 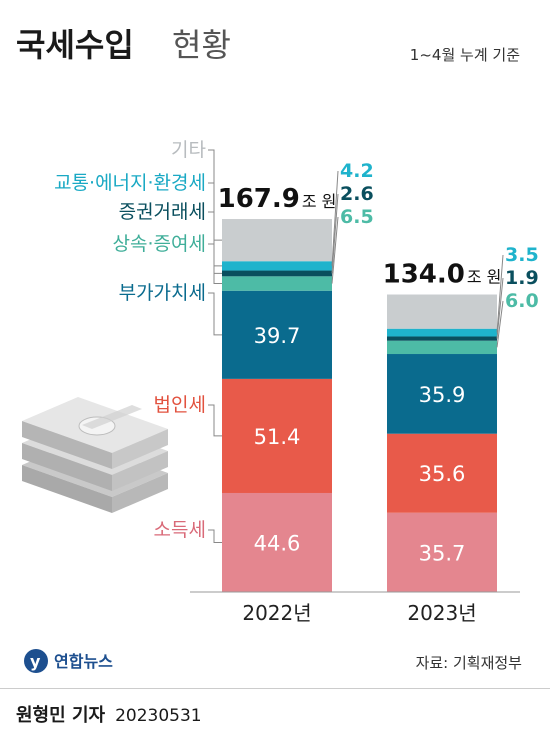 What do you see at coordinates (130, 183) in the screenshot?
I see `category-label-5: 교통·에너지·환경세` at bounding box center [130, 183].